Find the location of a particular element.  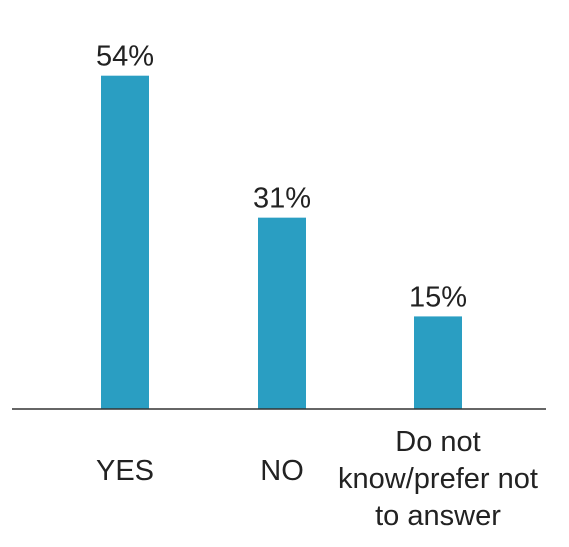

category-label-2: Do not know/prefer not to answer is located at coordinates (438, 479).